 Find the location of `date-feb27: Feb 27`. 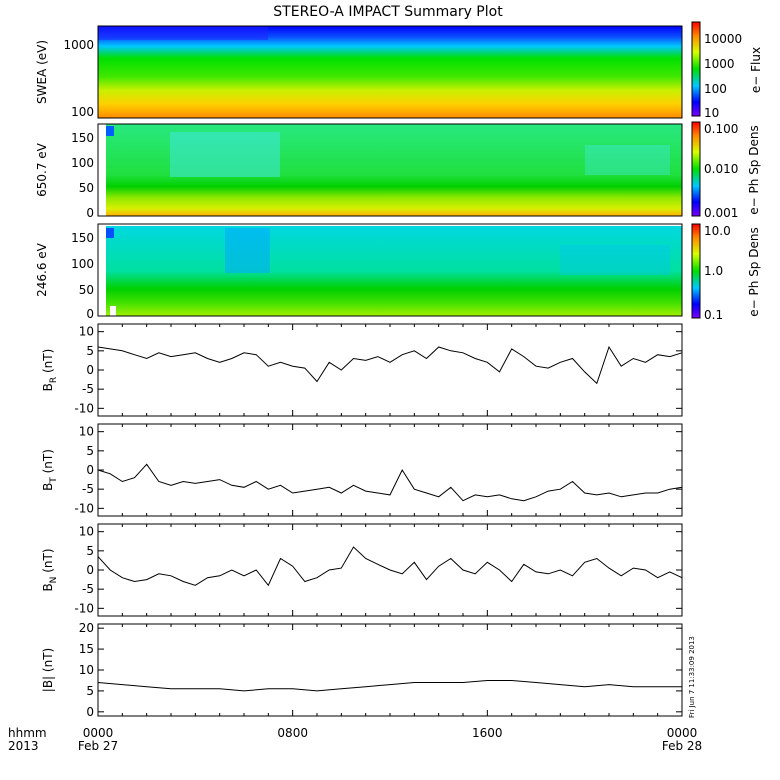

date-feb27: Feb 27 is located at coordinates (98, 746).